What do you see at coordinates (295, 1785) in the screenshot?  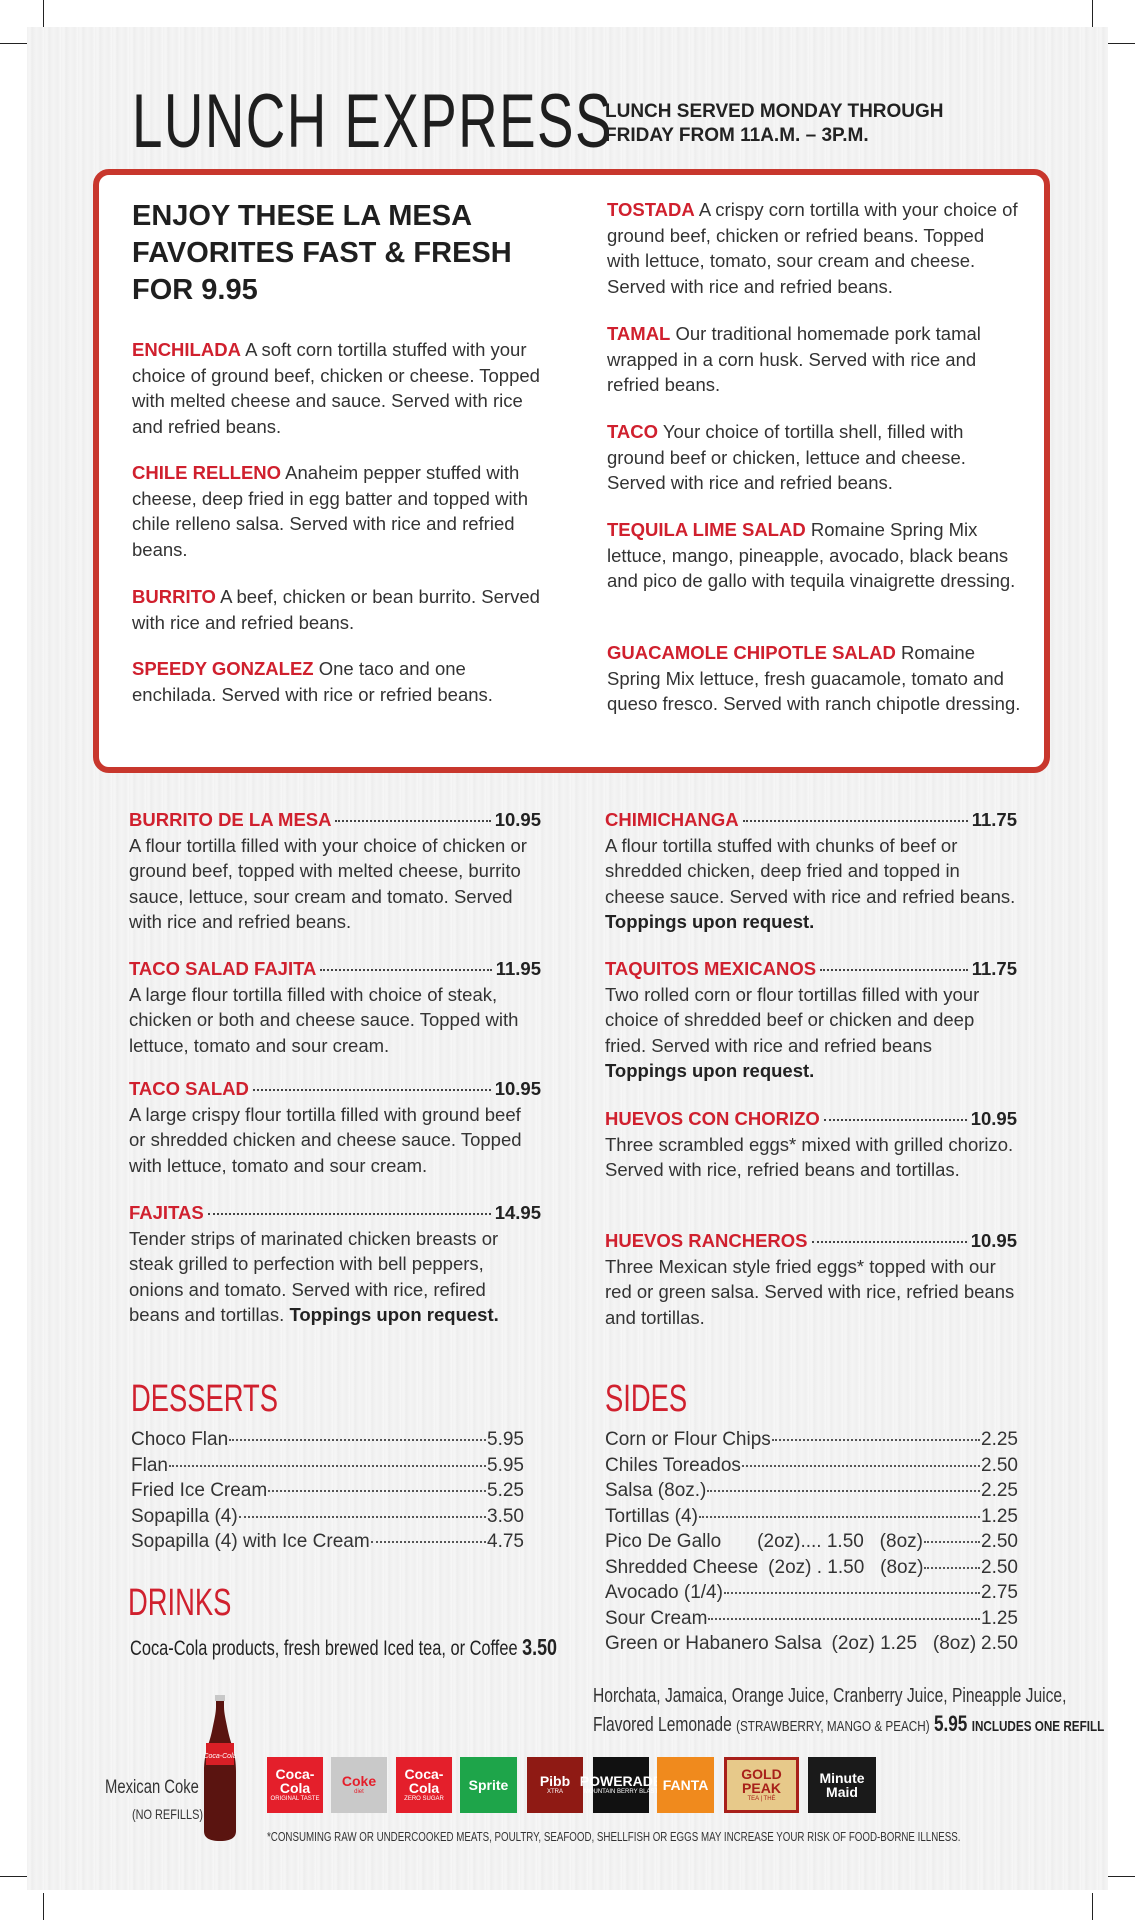 I see `brand-logo: Coca-Cola ORIGINAL TASTE` at bounding box center [295, 1785].